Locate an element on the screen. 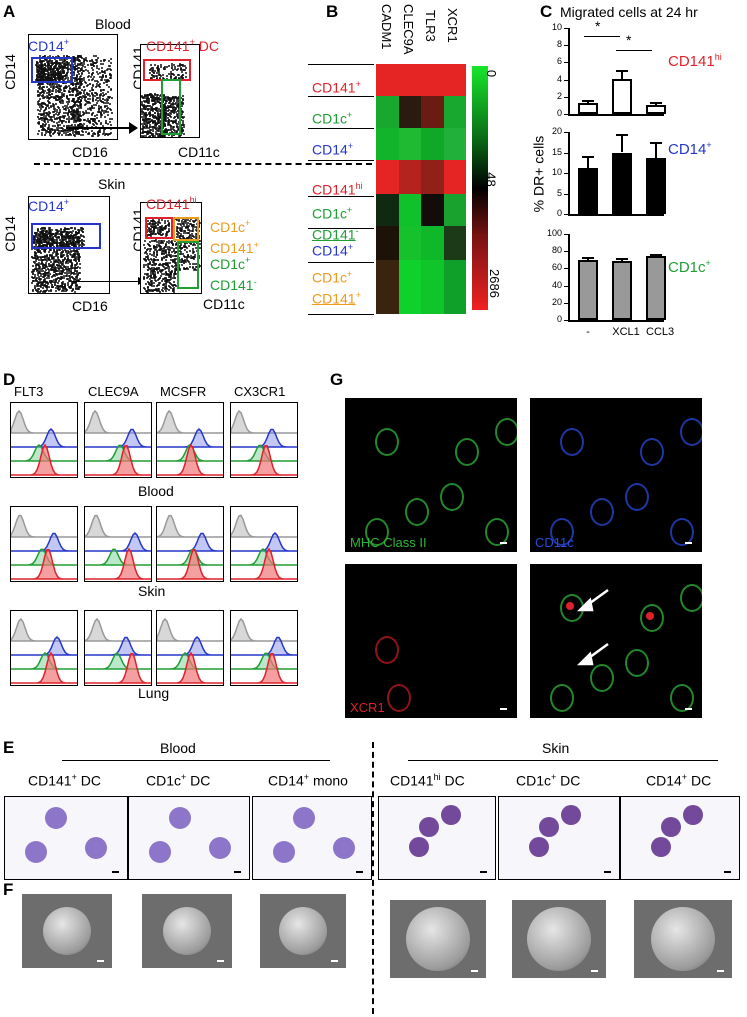 Image resolution: width=747 pixels, height=1017 pixels. fluorescent-cell is located at coordinates (399, 698).